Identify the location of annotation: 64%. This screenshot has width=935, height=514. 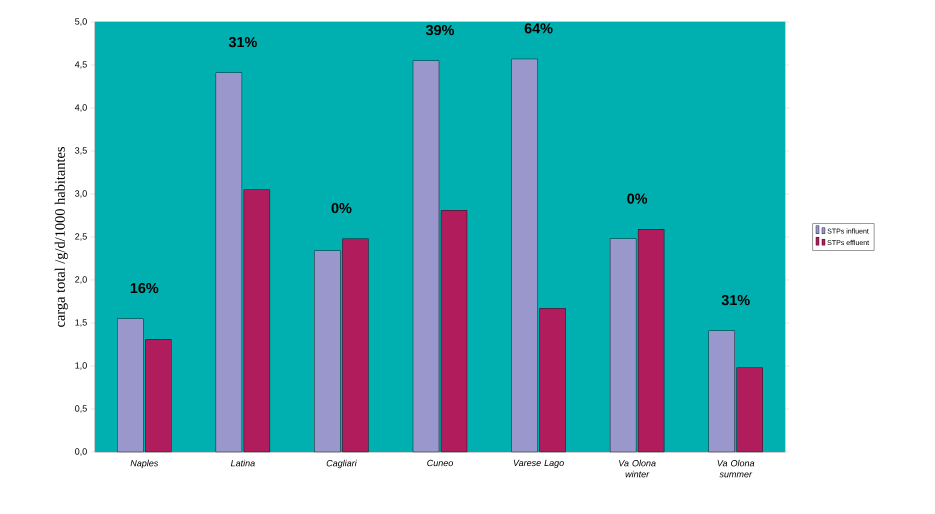
(538, 28).